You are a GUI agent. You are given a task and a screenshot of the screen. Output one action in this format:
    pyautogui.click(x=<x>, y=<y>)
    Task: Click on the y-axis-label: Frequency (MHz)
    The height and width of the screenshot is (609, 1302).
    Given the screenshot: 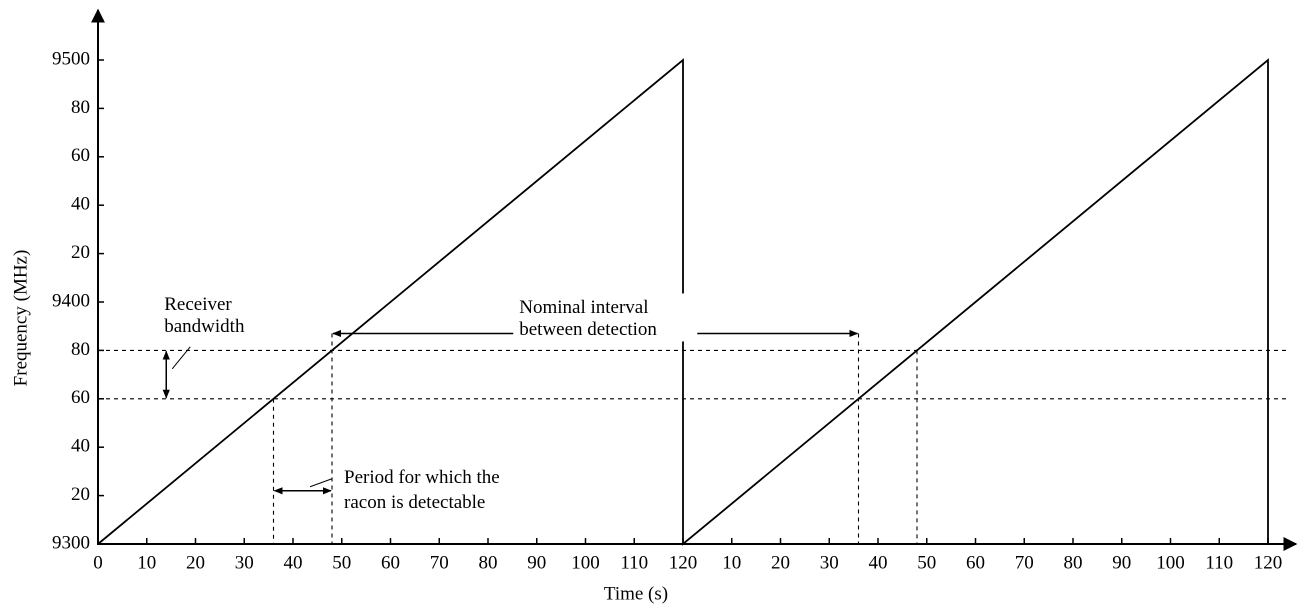 What is the action you would take?
    pyautogui.click(x=20, y=318)
    